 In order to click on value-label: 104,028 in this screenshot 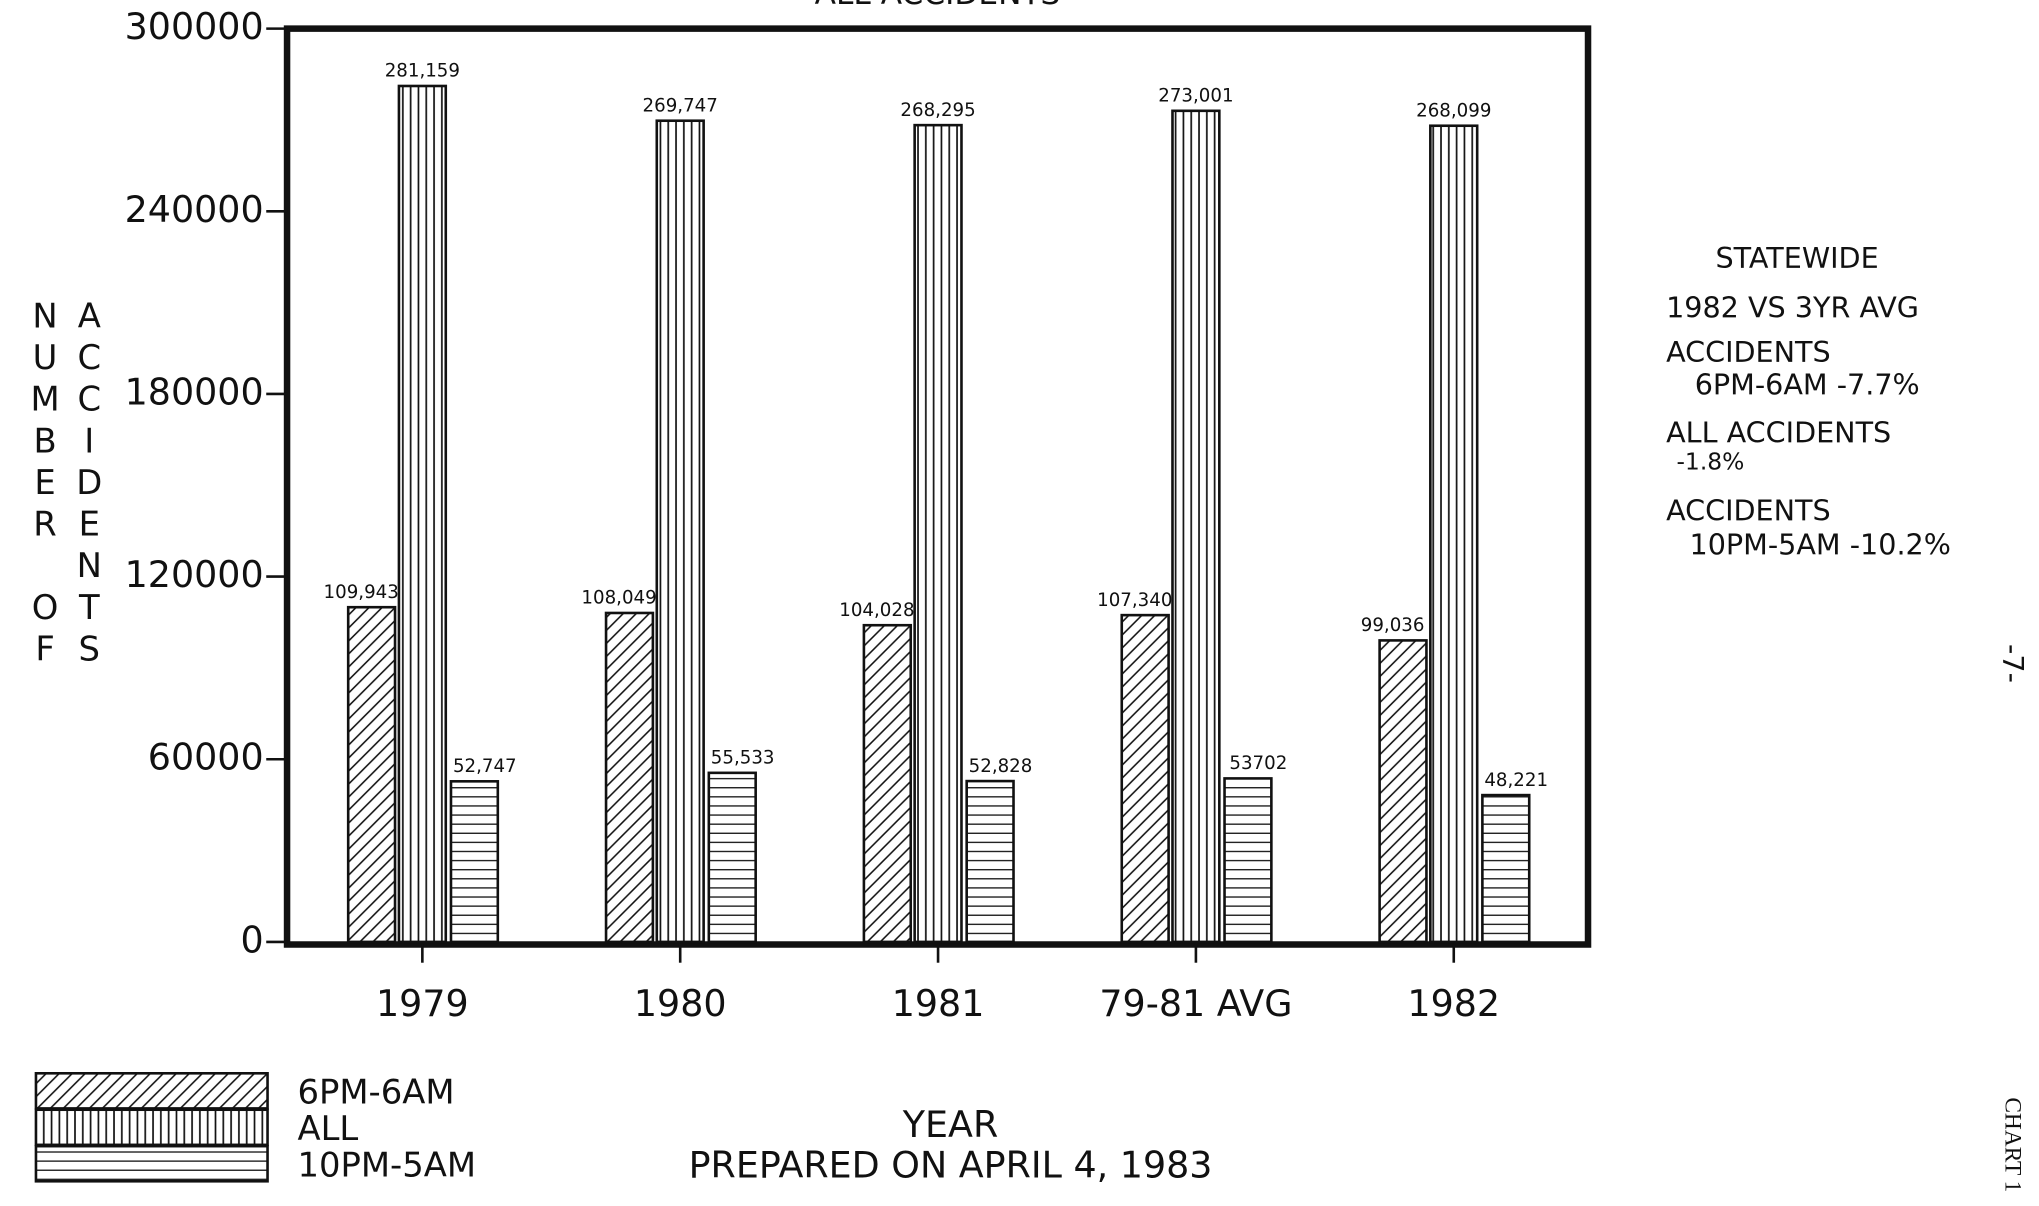, I will do `click(876, 610)`.